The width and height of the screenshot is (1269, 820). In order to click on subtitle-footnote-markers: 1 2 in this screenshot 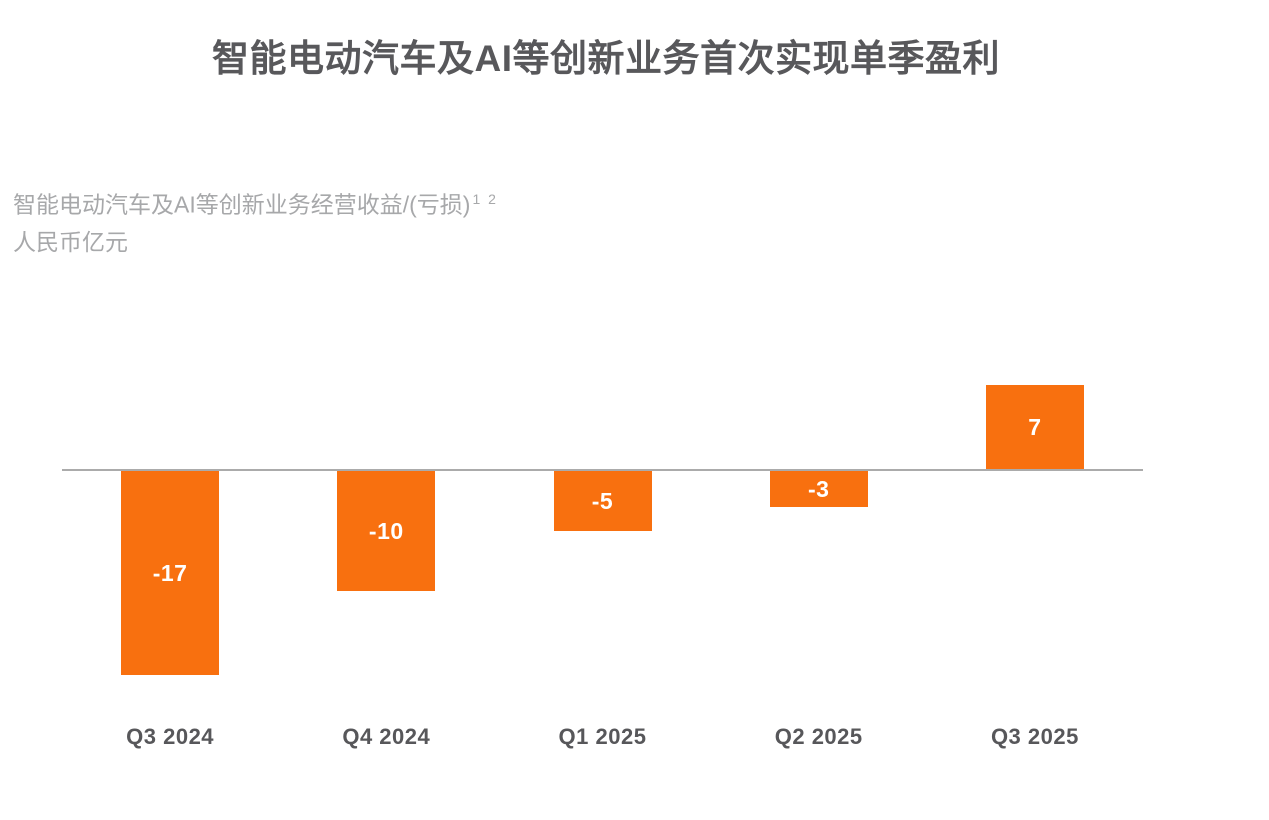, I will do `click(485, 199)`.